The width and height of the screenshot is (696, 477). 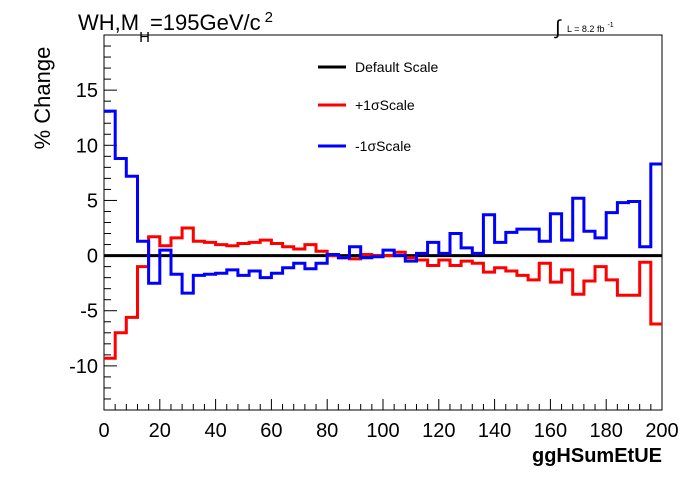 What do you see at coordinates (597, 456) in the screenshot?
I see `x-axis-label: ggHSumEtUE` at bounding box center [597, 456].